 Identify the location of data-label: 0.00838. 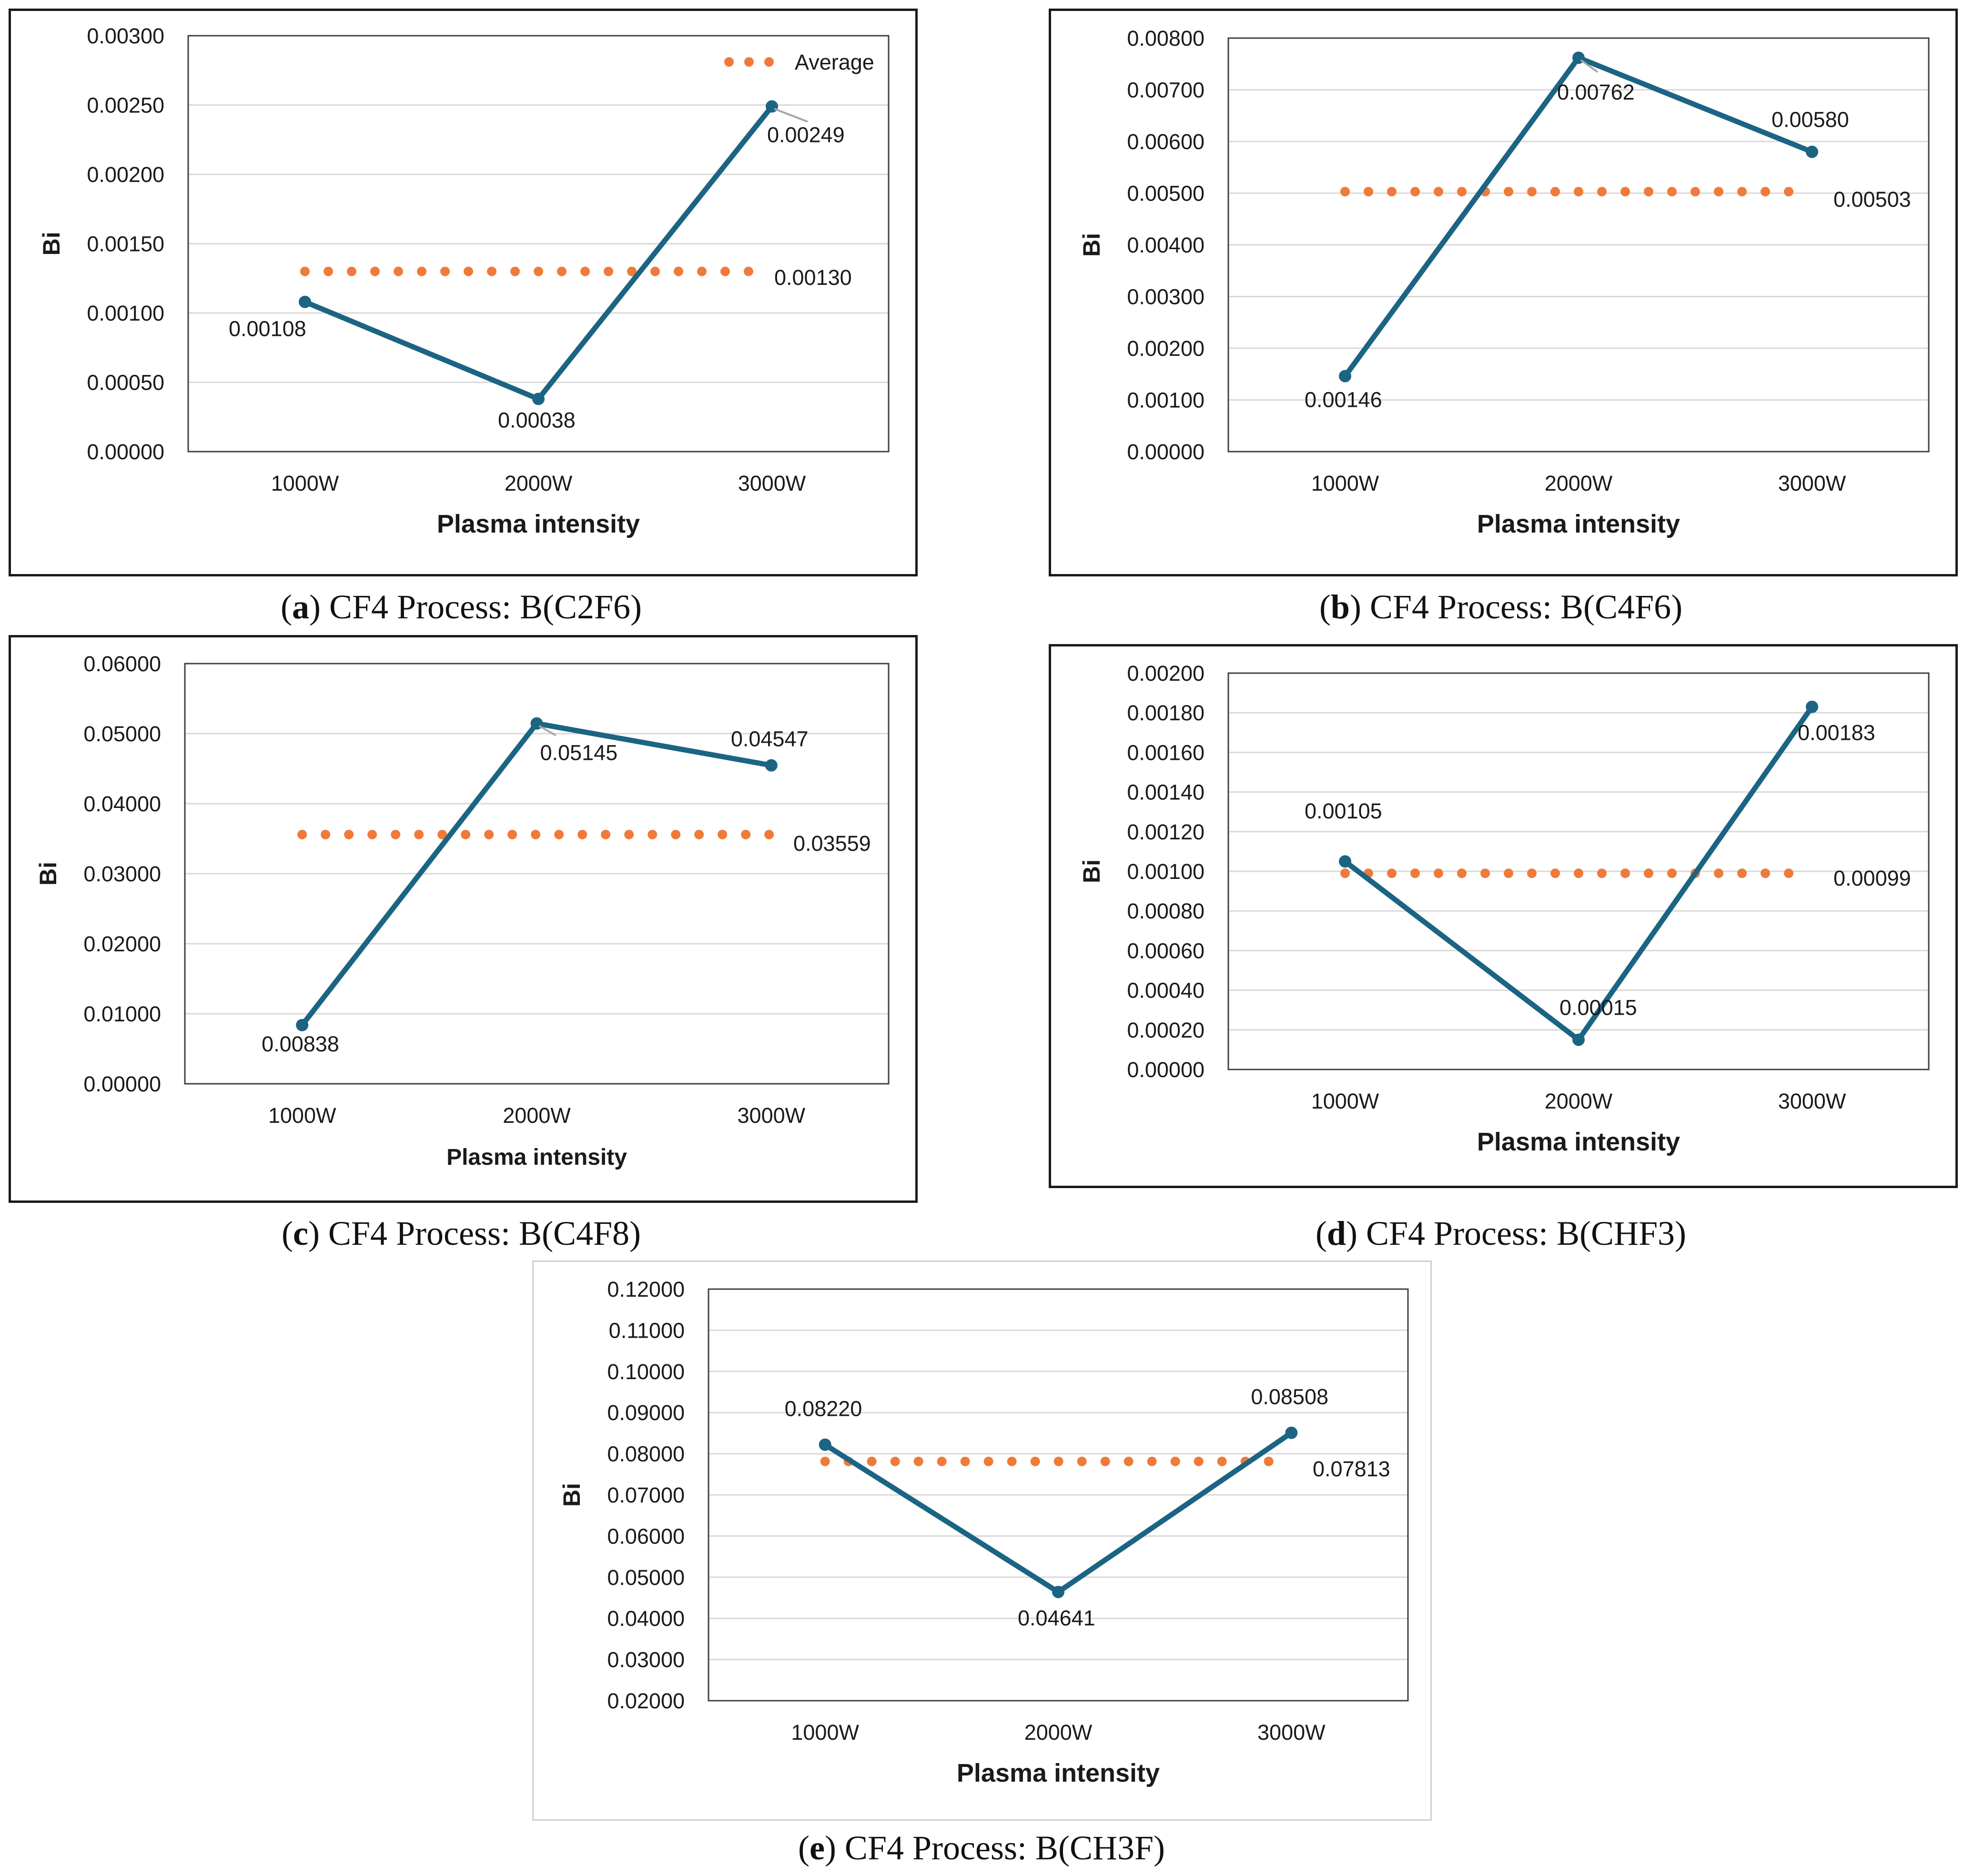
(300, 1044).